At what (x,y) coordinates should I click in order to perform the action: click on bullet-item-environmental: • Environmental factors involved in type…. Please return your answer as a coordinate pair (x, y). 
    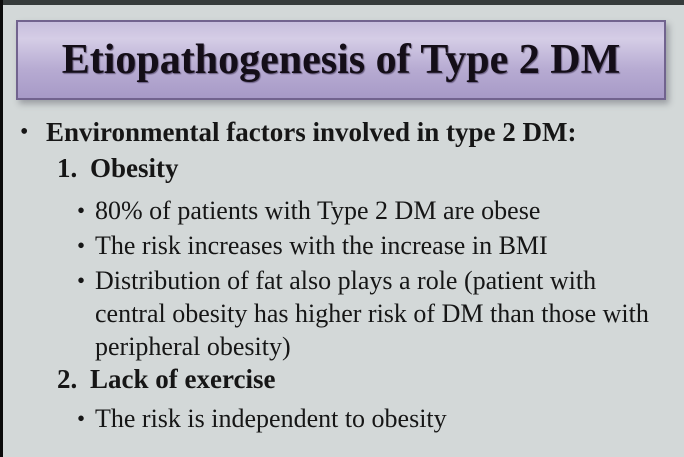
    Looking at the image, I should click on (342, 132).